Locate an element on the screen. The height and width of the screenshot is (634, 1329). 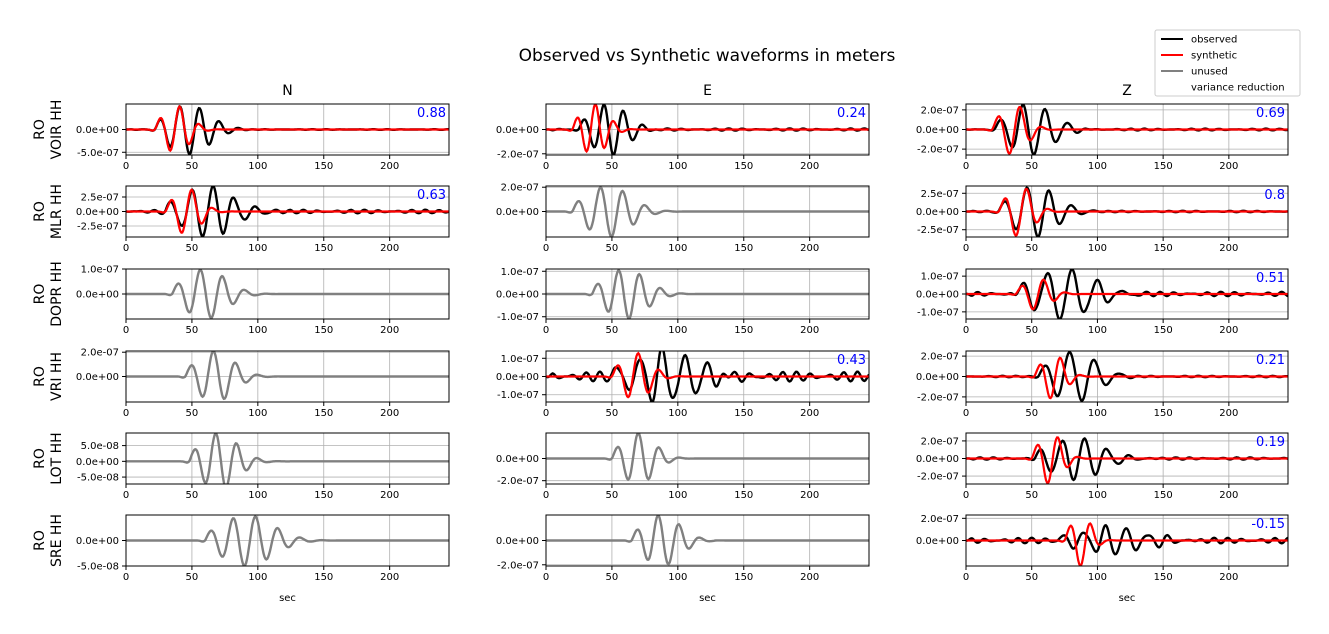
panel-e-row-5: 0 50 100 150 200 0.0e+00 -2.0e-07 is located at coordinates (683, 466).